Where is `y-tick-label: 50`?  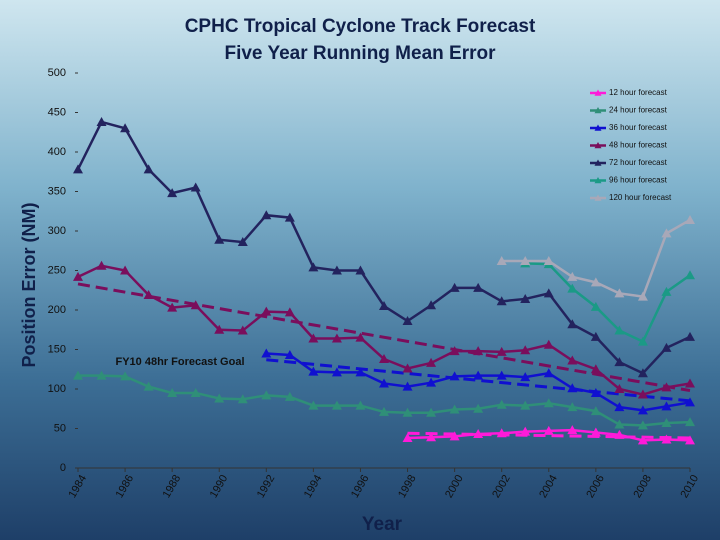 y-tick-label: 50 is located at coordinates (60, 428).